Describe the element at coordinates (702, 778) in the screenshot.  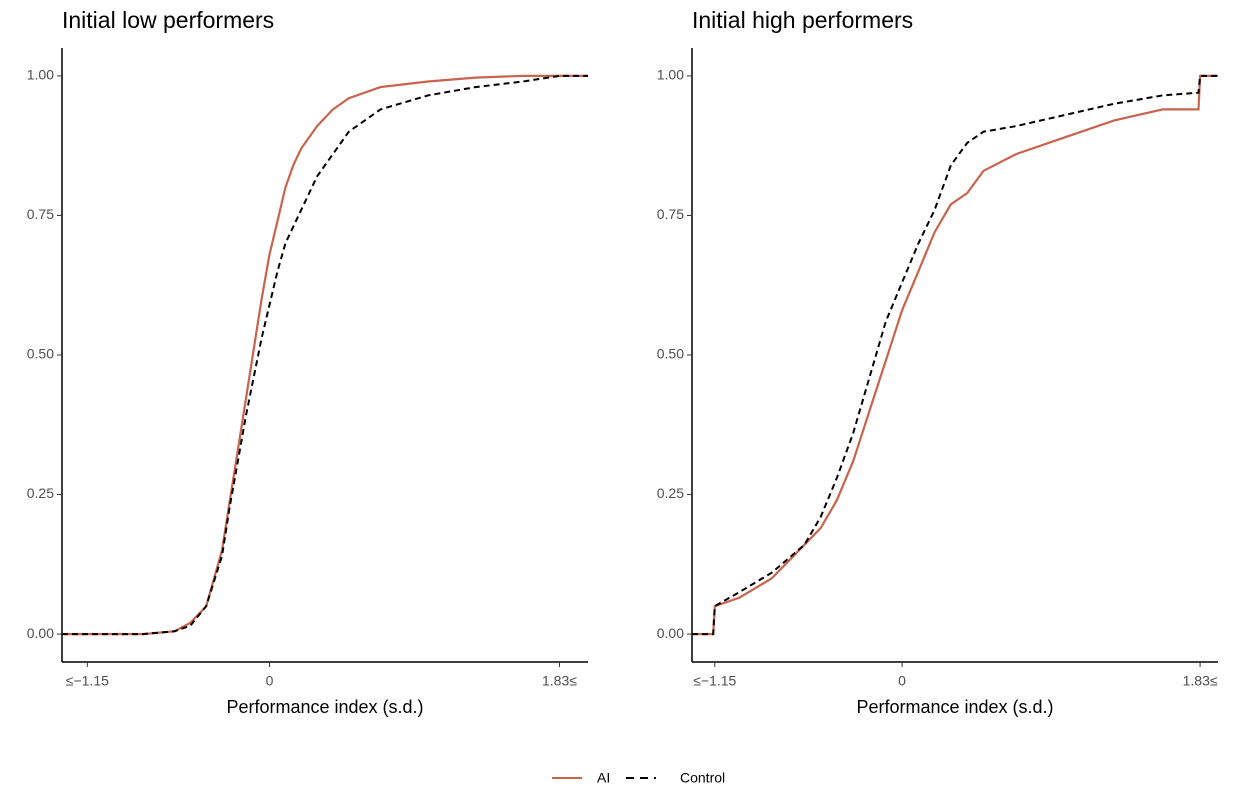
I see `legend-label: Control` at that location.